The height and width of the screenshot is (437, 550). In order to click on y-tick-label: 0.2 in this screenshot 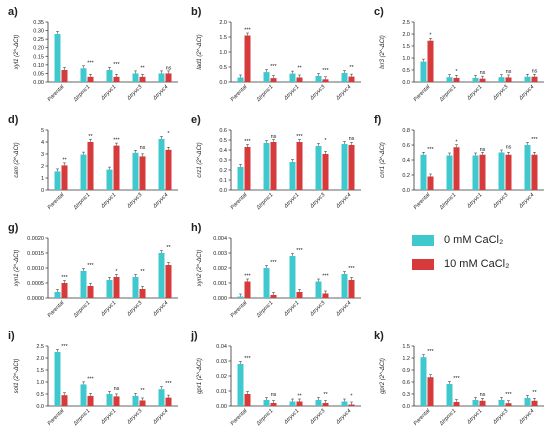, I will do `click(223, 171)`.